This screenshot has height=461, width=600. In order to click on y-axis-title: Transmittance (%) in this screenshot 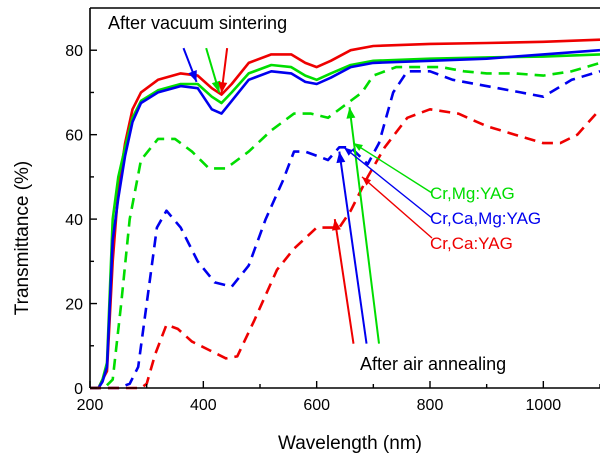, I will do `click(22, 238)`.